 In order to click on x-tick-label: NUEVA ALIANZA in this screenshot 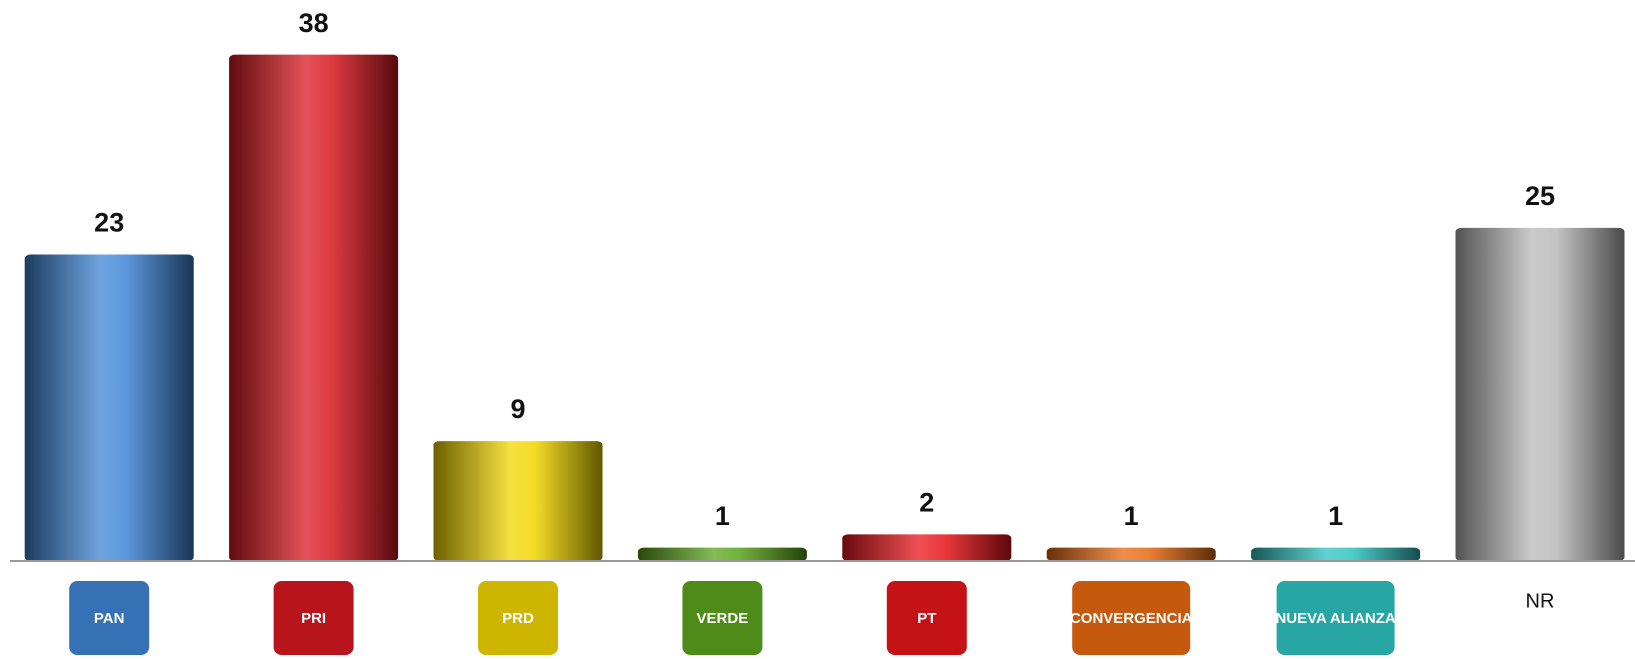, I will do `click(1335, 618)`.